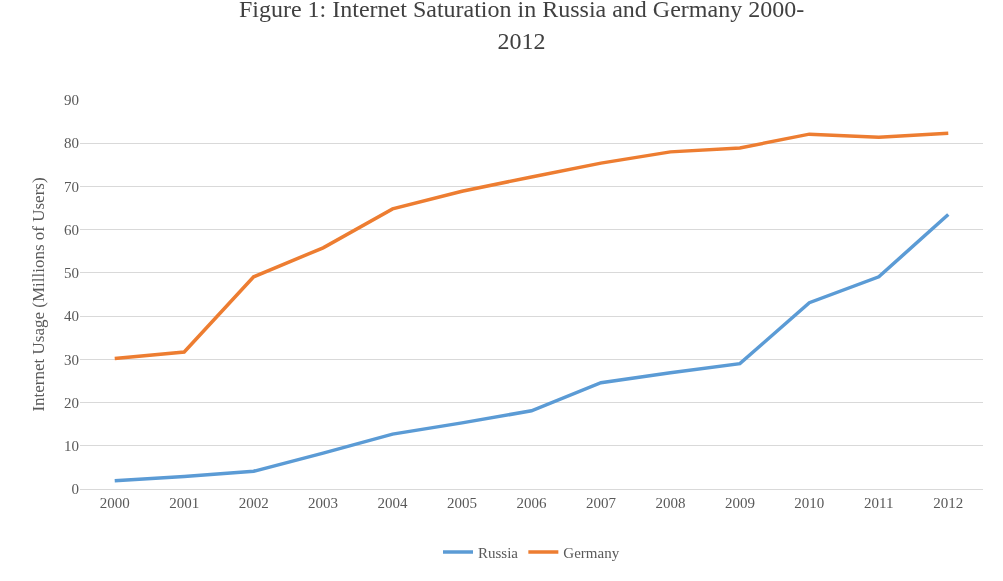  Describe the element at coordinates (71, 359) in the screenshot. I see `y-tick-label: 30` at that location.